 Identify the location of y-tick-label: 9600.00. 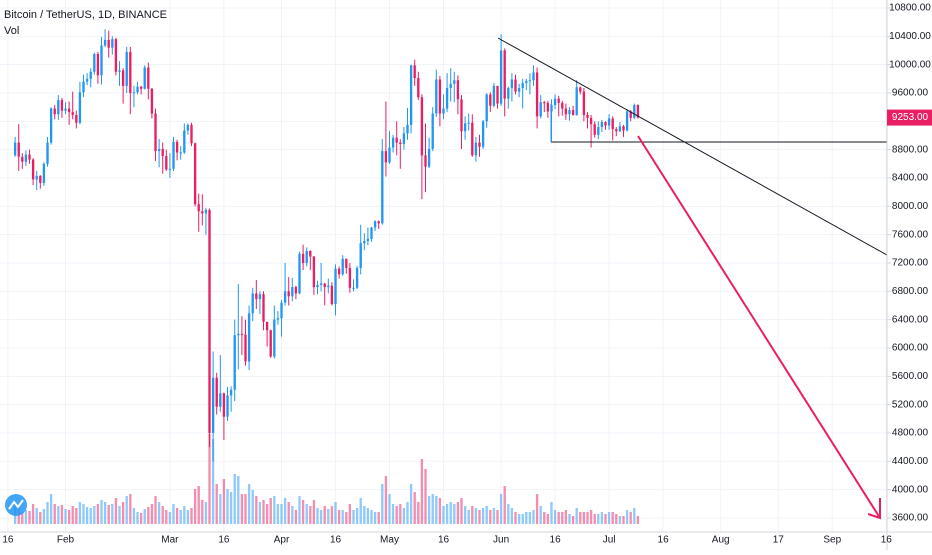
(910, 93).